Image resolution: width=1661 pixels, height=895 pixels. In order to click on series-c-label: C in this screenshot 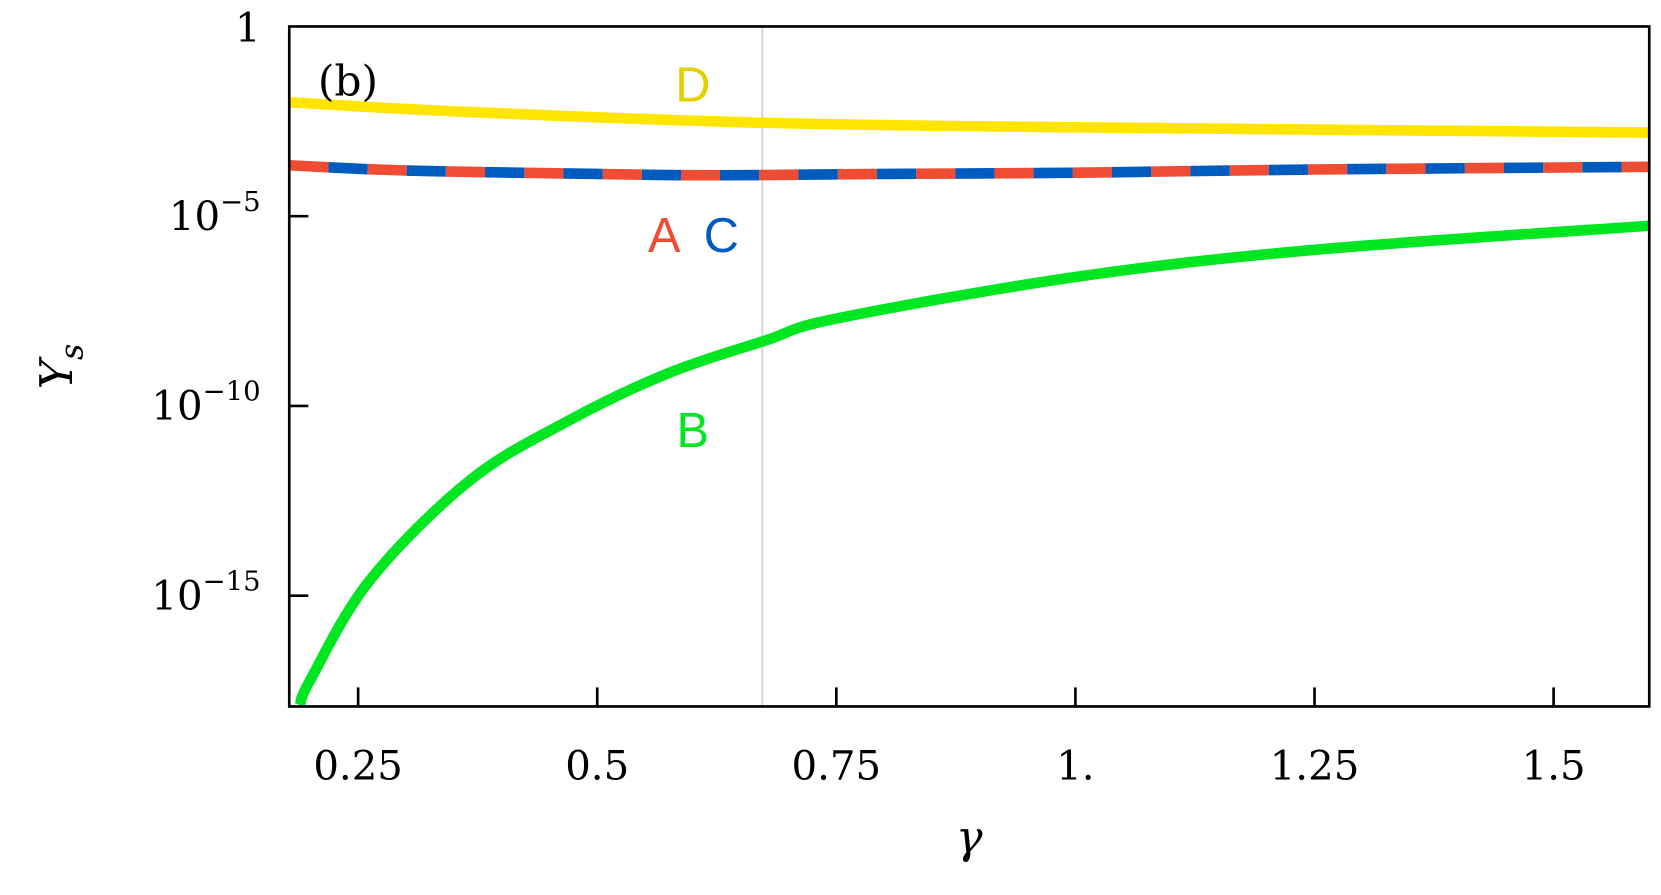, I will do `click(721, 236)`.